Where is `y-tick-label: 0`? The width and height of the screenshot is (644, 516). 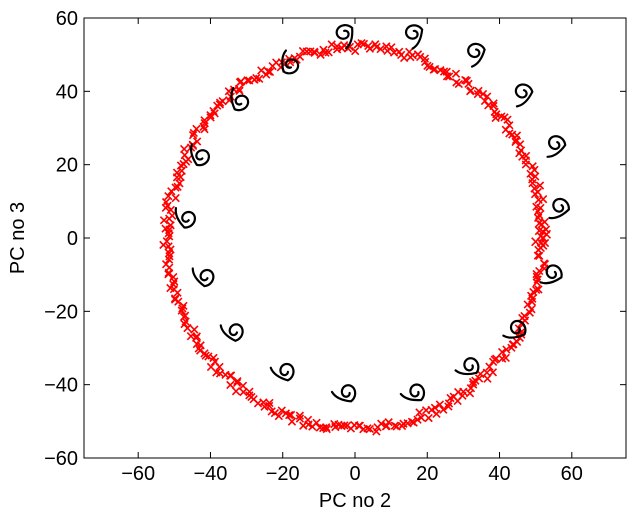
y-tick-label: 0 is located at coordinates (72, 239).